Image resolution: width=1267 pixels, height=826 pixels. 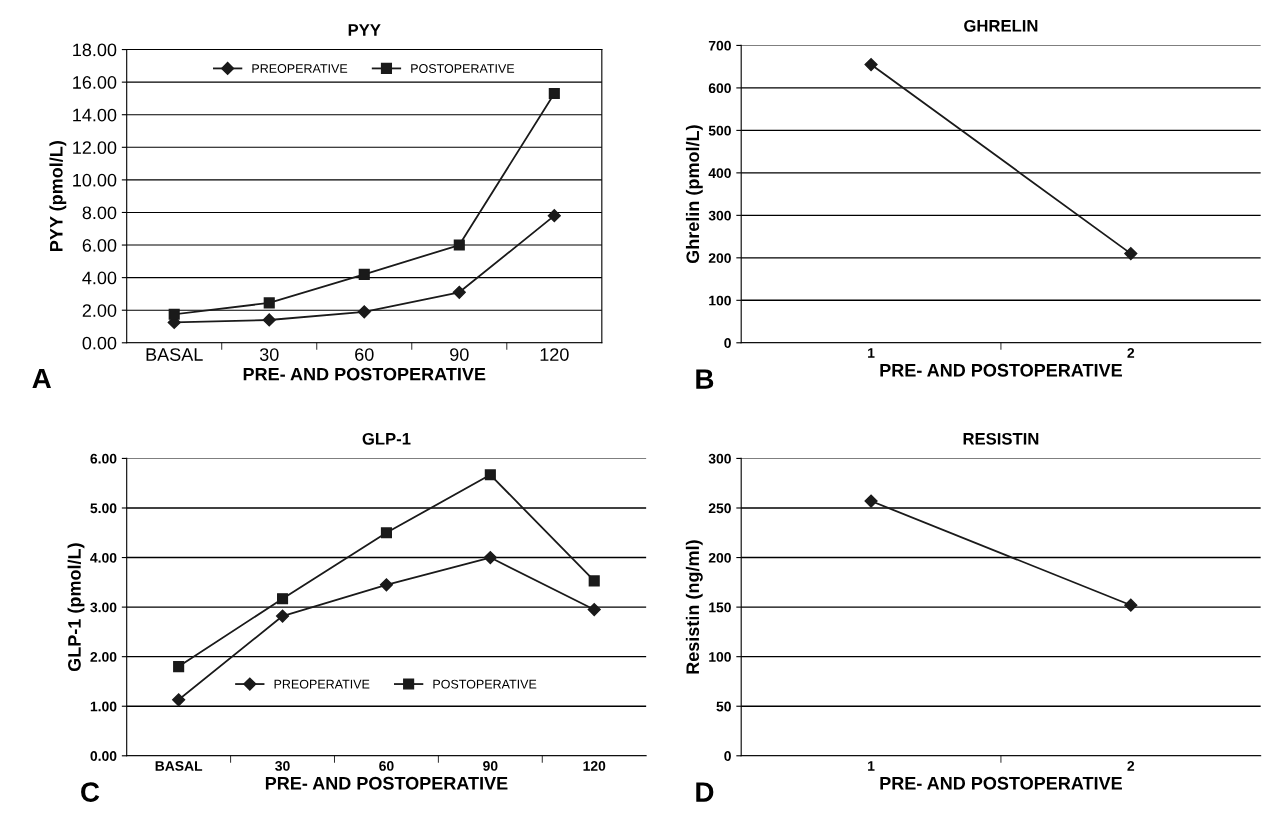 I want to click on y-tick-label: 5.00, so click(x=103, y=508).